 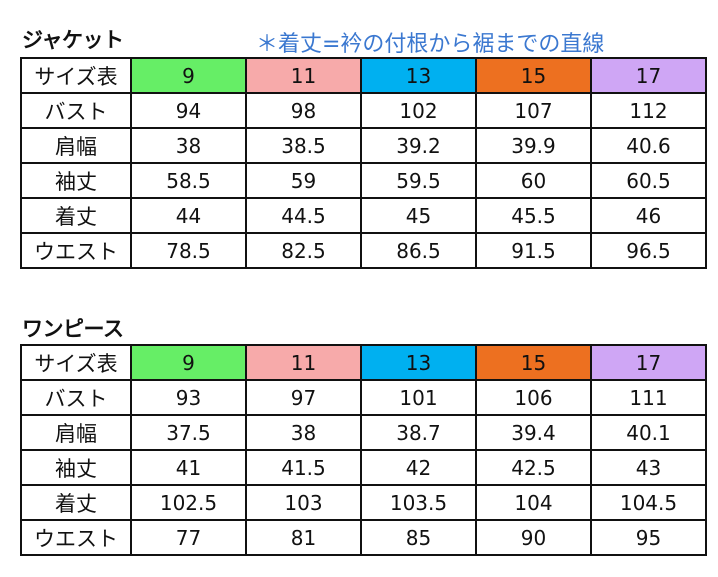 What do you see at coordinates (303, 537) in the screenshot?
I see `table-cell: 81` at bounding box center [303, 537].